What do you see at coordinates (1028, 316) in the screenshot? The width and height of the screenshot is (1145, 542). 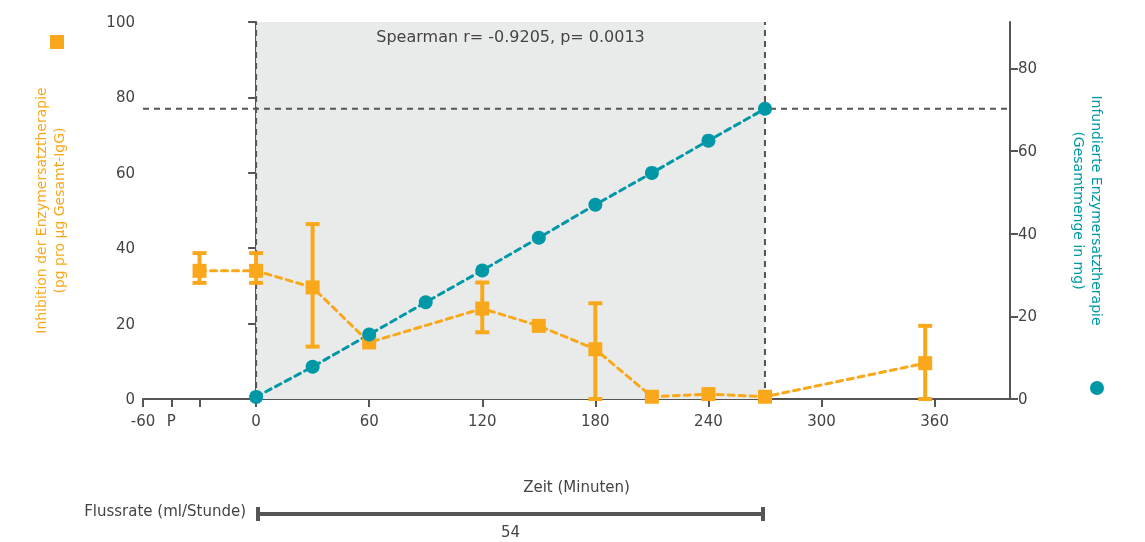 I see `y2-tick-label: 20` at bounding box center [1028, 316].